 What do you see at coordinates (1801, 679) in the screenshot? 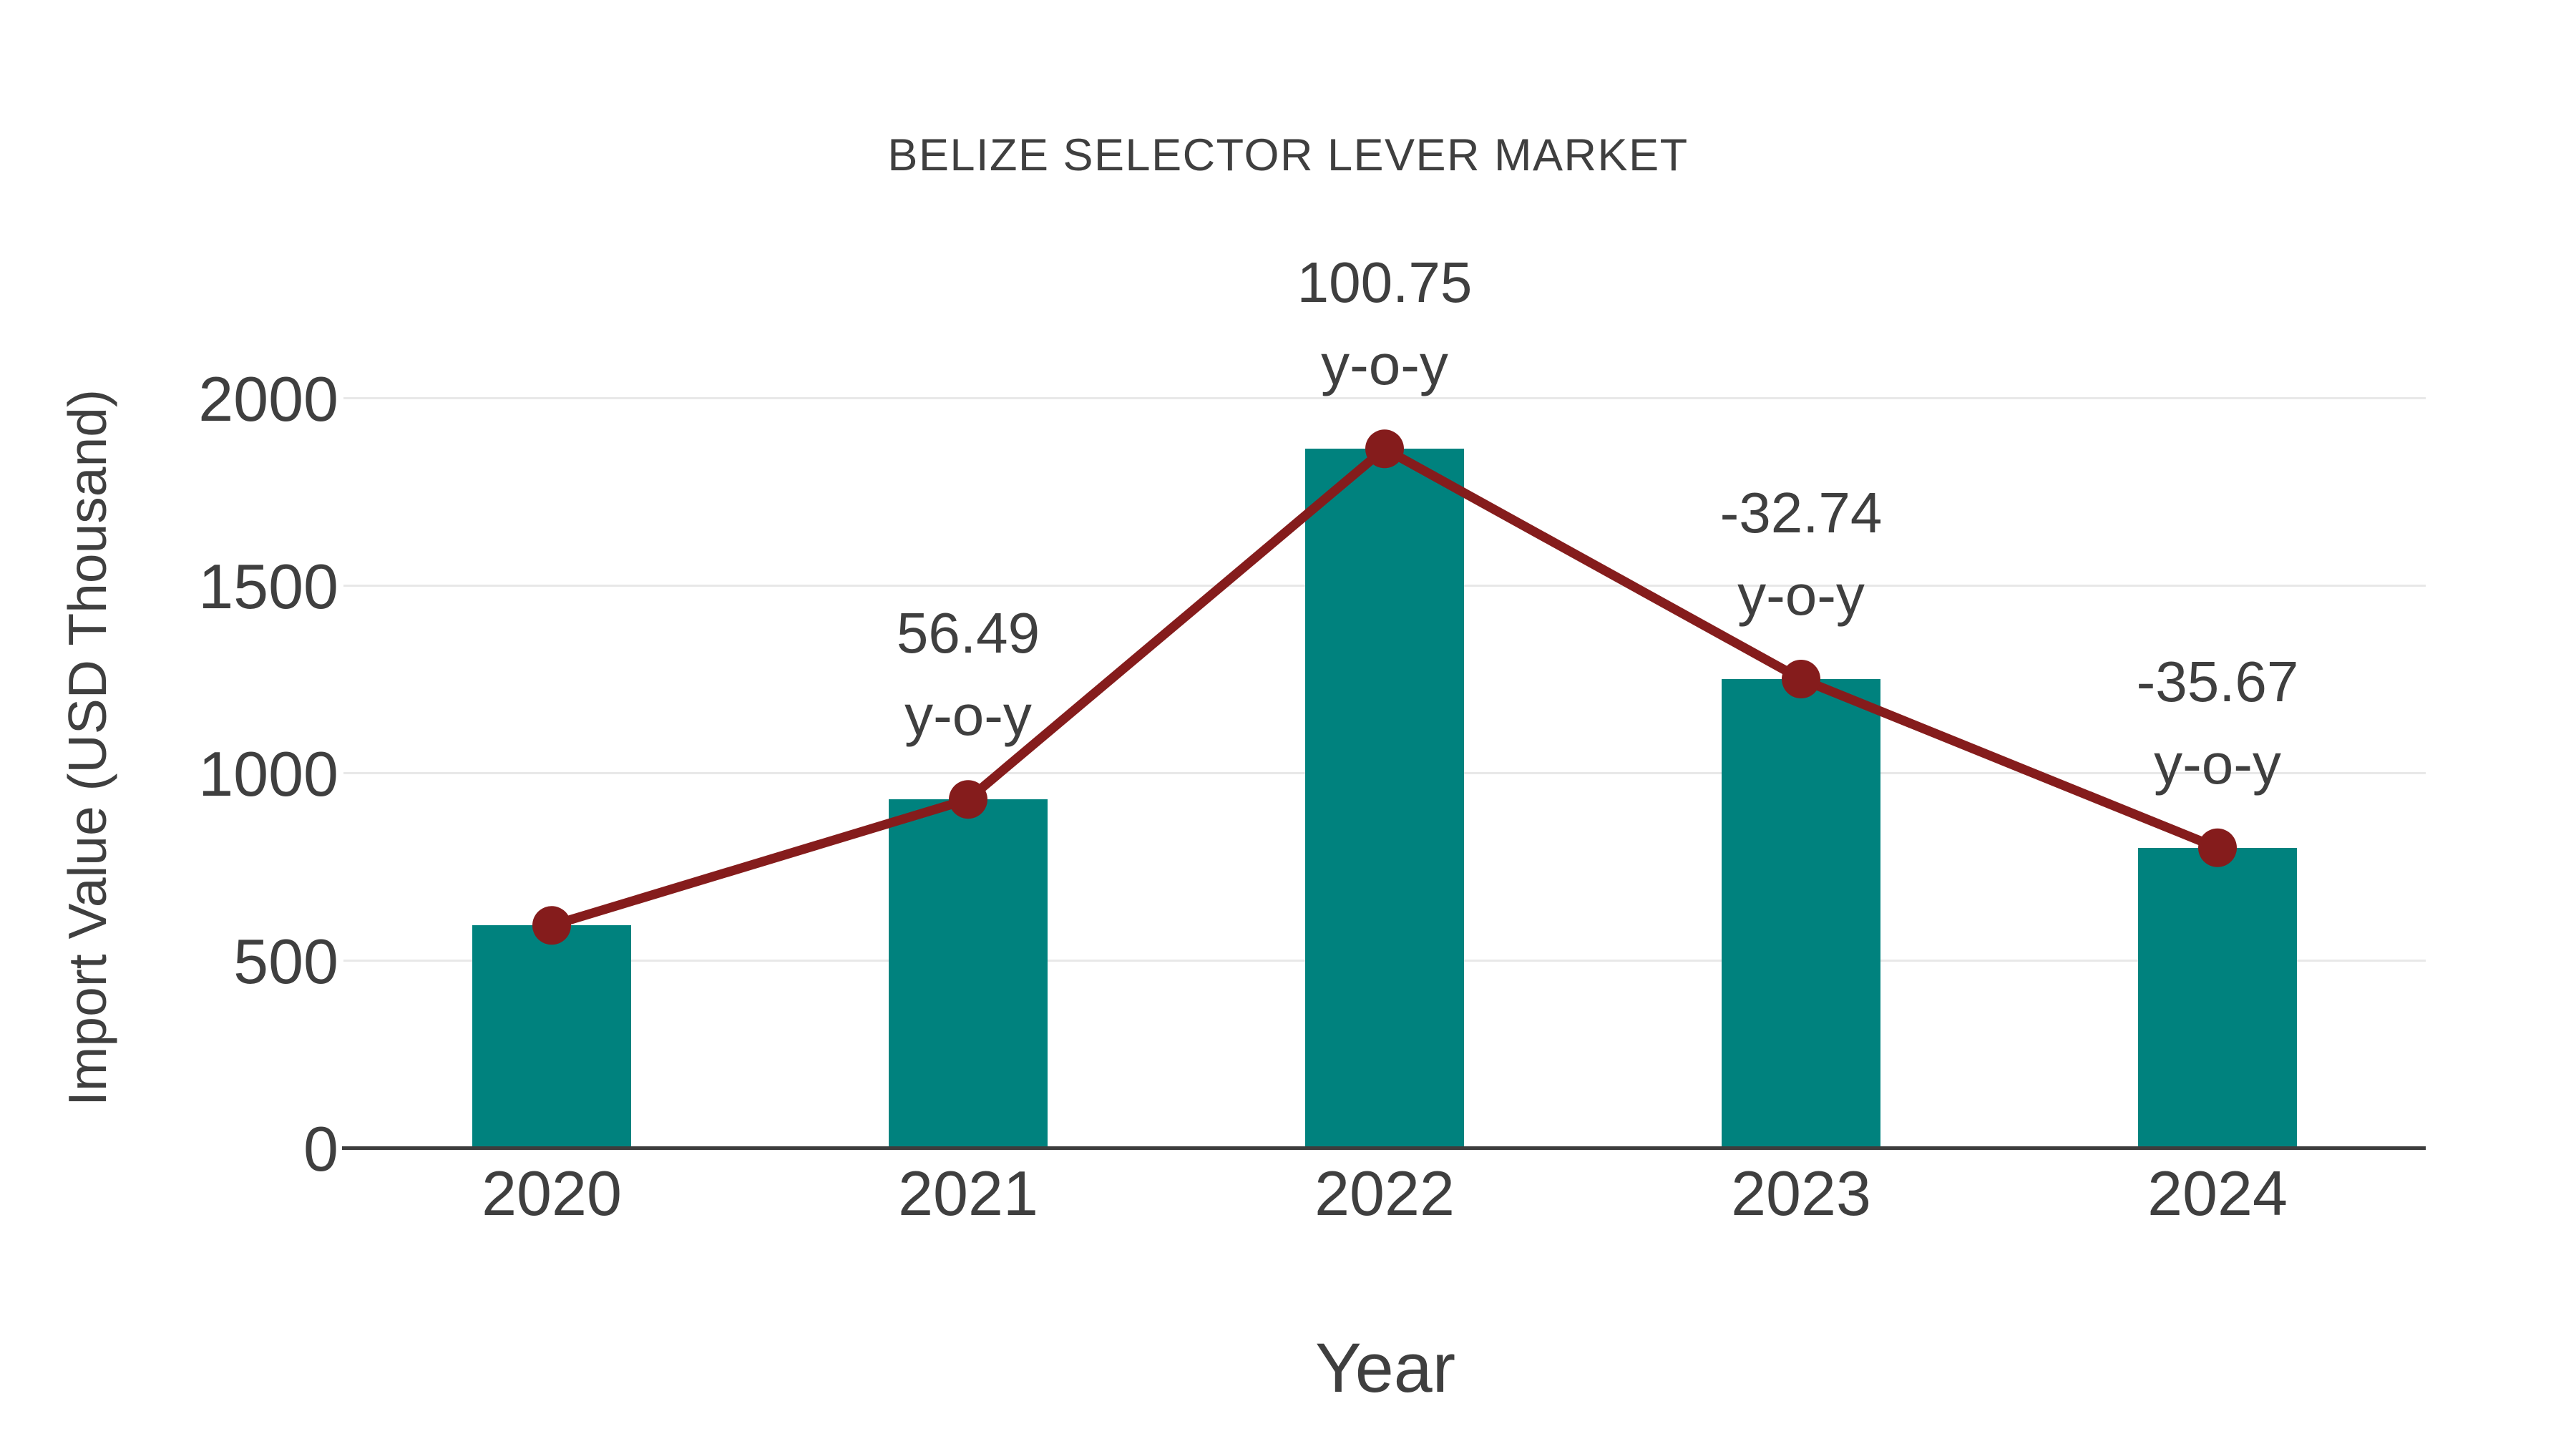
I see `trend-marker-2023` at bounding box center [1801, 679].